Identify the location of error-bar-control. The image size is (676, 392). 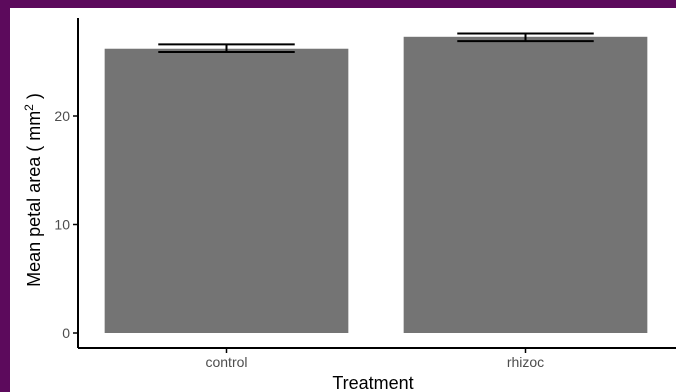
(226, 48).